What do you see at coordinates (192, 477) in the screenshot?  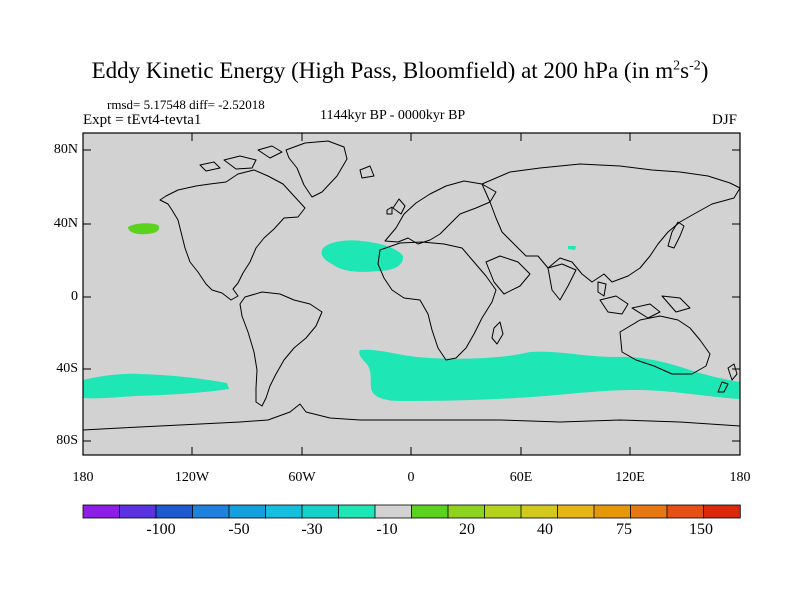 I see `x-label-120w: 120W` at bounding box center [192, 477].